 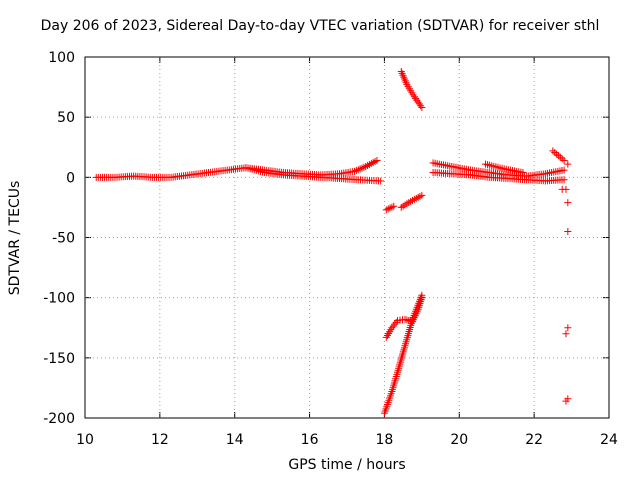 I want to click on y-axis-label: SDTVAR / TECUs, so click(x=15, y=238).